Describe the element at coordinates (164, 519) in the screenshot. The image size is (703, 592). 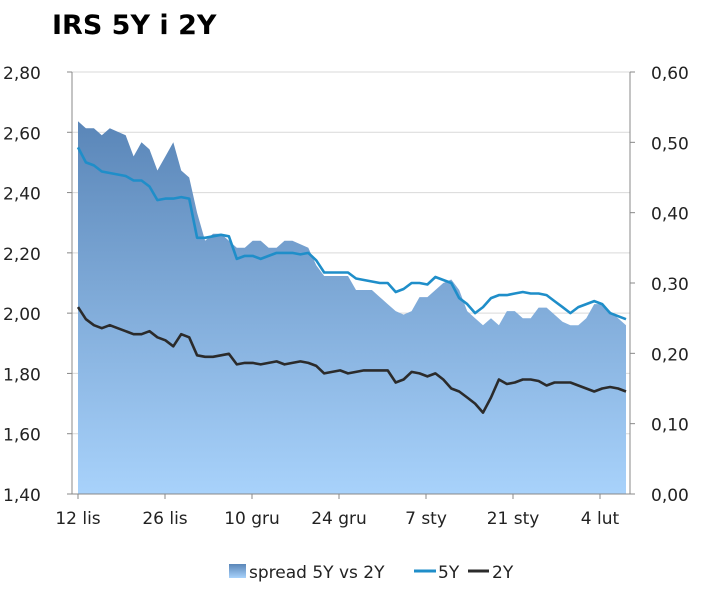
I see `x-tick-label: 26 lis` at that location.